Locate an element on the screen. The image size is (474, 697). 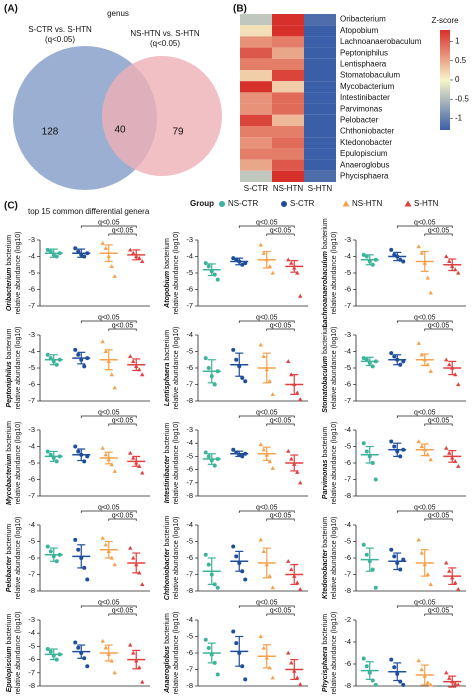
y-label-genus: Mycobacterium is located at coordinates (9, 479).